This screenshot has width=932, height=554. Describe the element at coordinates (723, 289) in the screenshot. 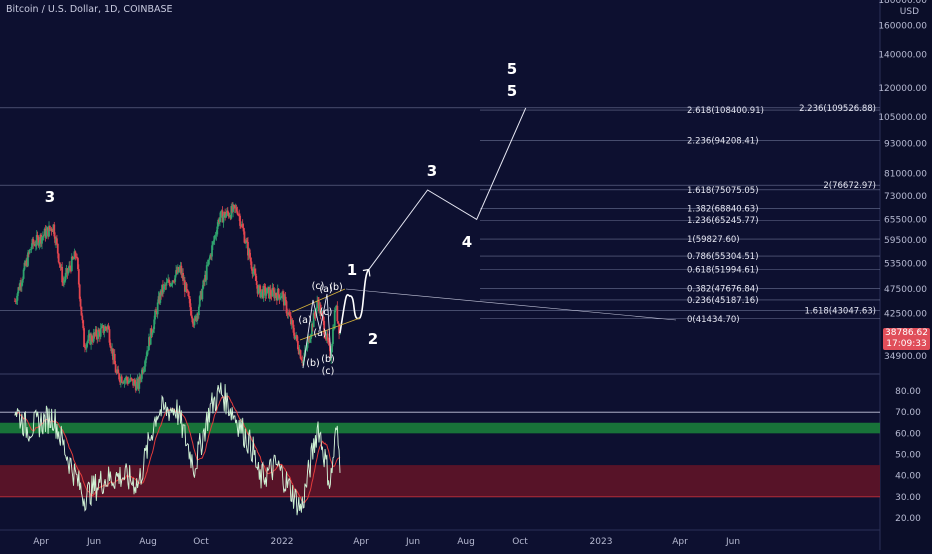

I see `fib-level-label: 0.382(47676.84)` at that location.